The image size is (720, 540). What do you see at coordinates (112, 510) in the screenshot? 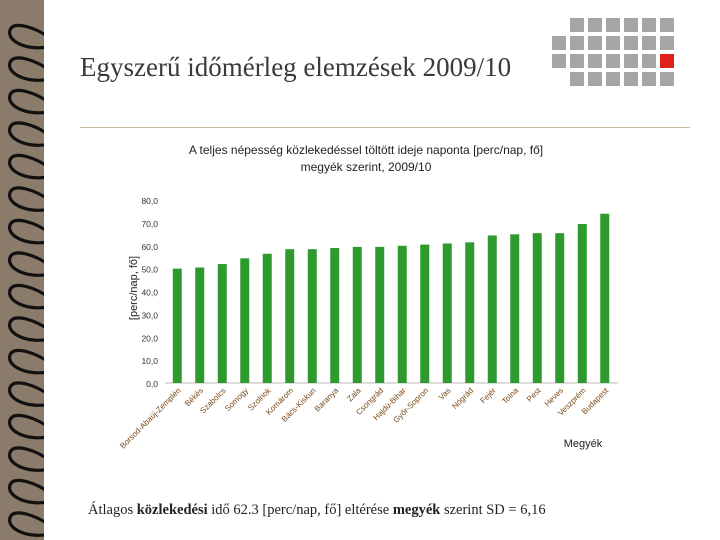
I see `footer-part-1: Átlagos` at bounding box center [112, 510].